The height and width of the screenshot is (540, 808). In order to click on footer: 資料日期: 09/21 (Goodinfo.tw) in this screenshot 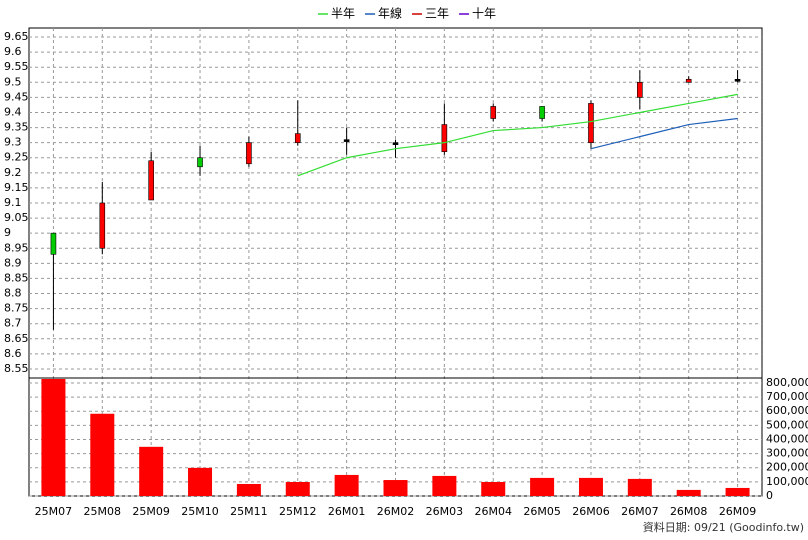, I will do `click(723, 527)`.